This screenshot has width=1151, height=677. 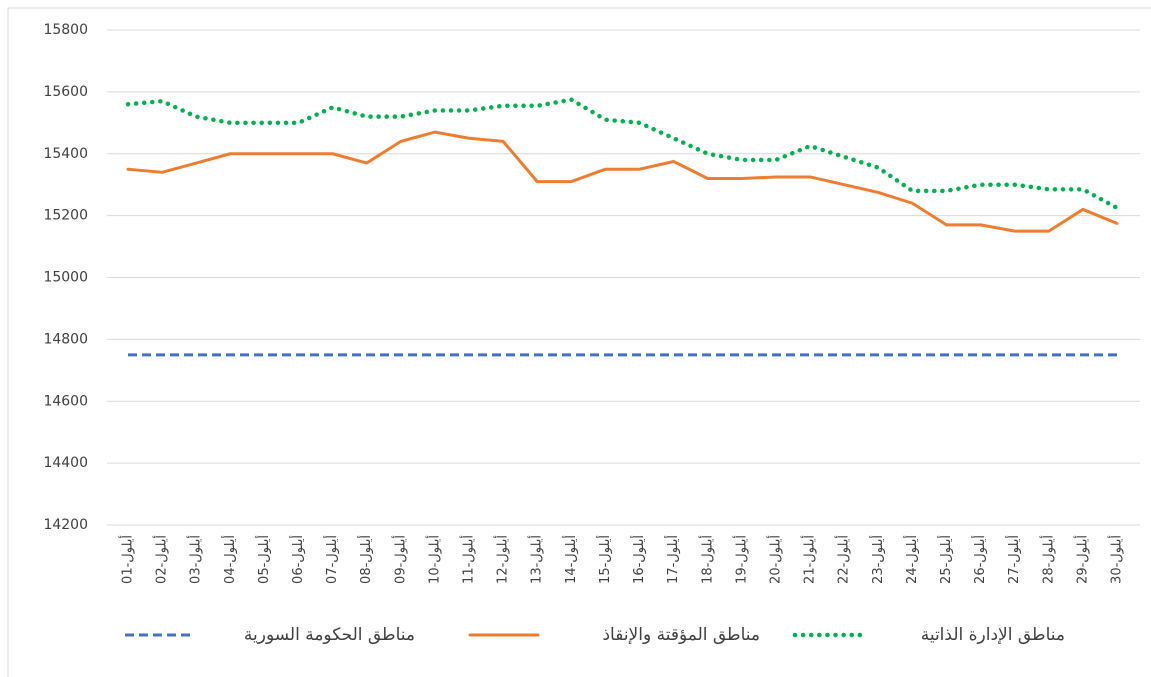 I want to click on x-tick-label: 17-أيلول, so click(x=672, y=559).